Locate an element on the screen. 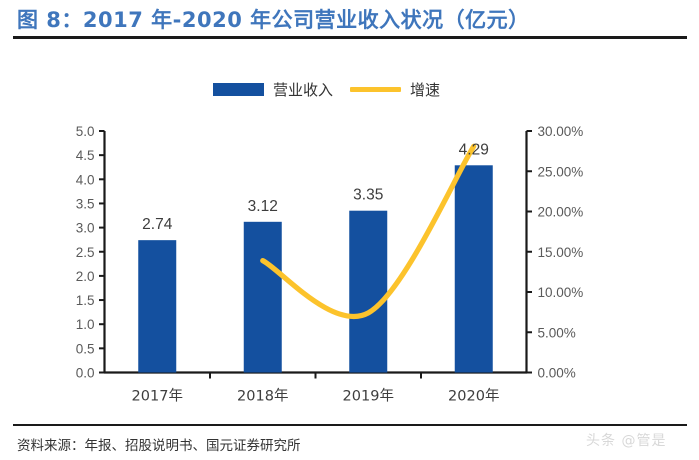  legend-label-growth: 增速 is located at coordinates (425, 89).